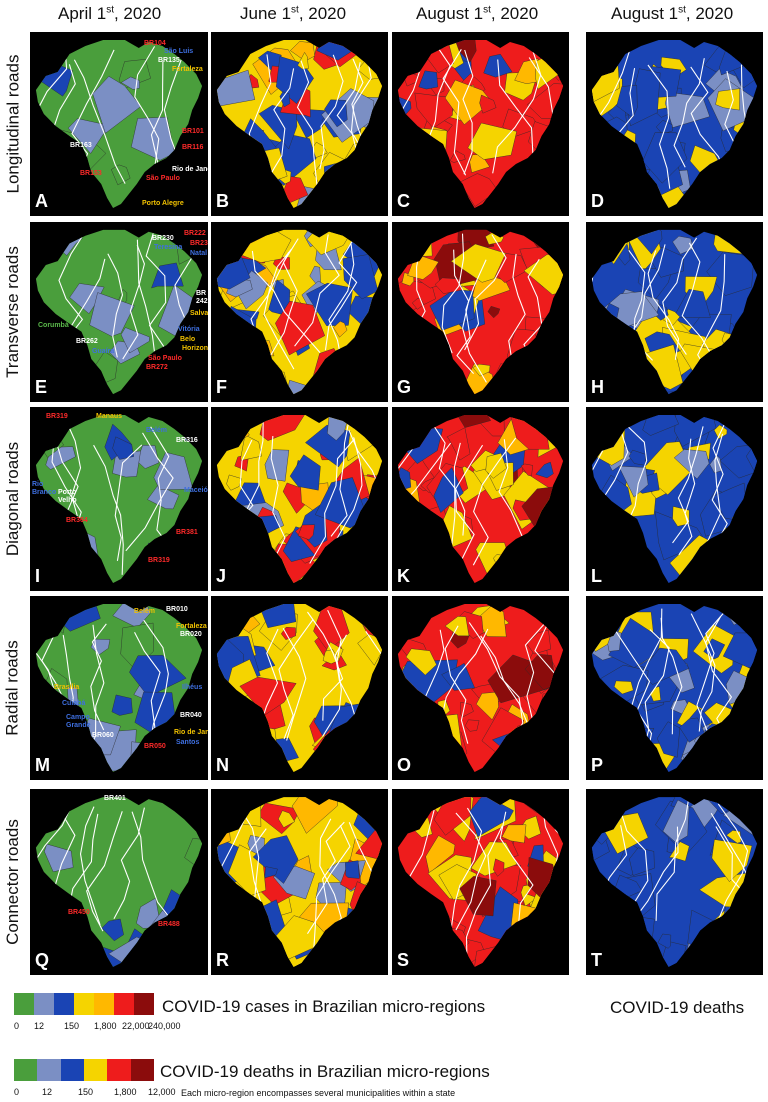 The width and height of the screenshot is (768, 1102). I want to click on map-panel-p: P, so click(674, 688).